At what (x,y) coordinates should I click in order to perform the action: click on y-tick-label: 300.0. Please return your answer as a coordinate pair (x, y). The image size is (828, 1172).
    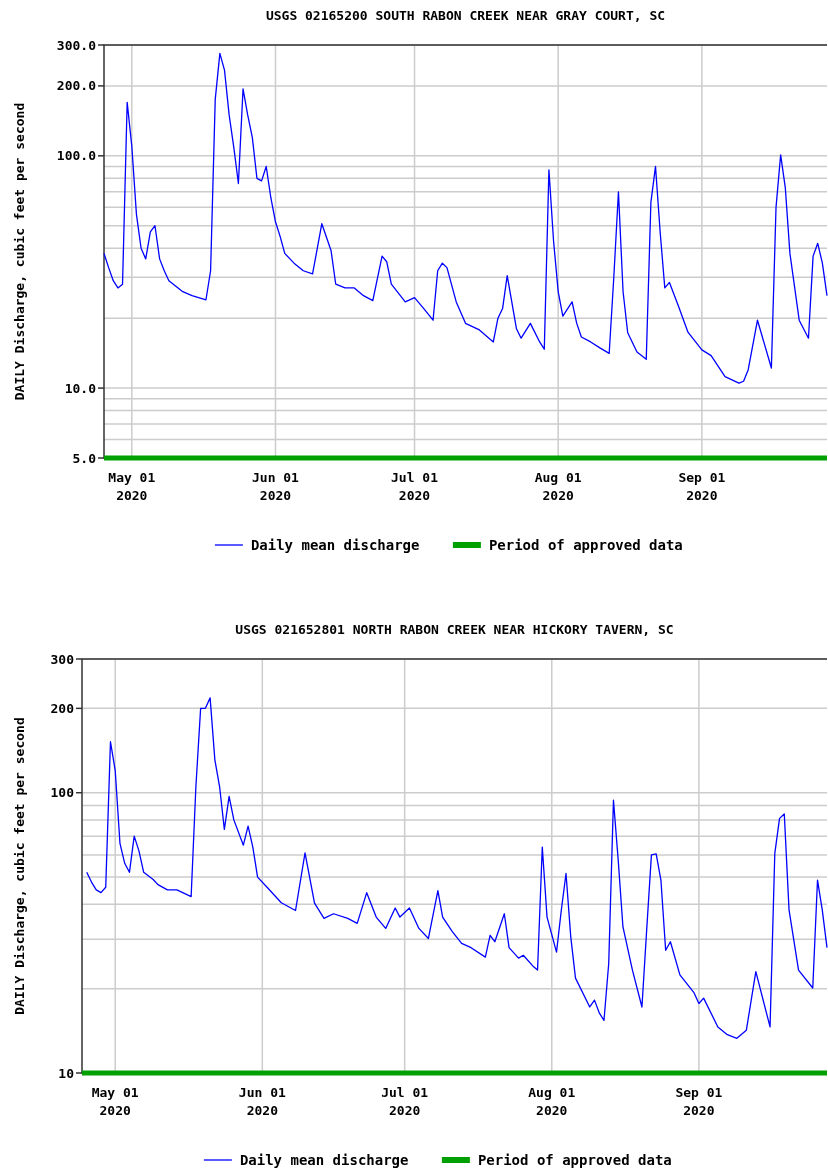
    Looking at the image, I should click on (76, 45).